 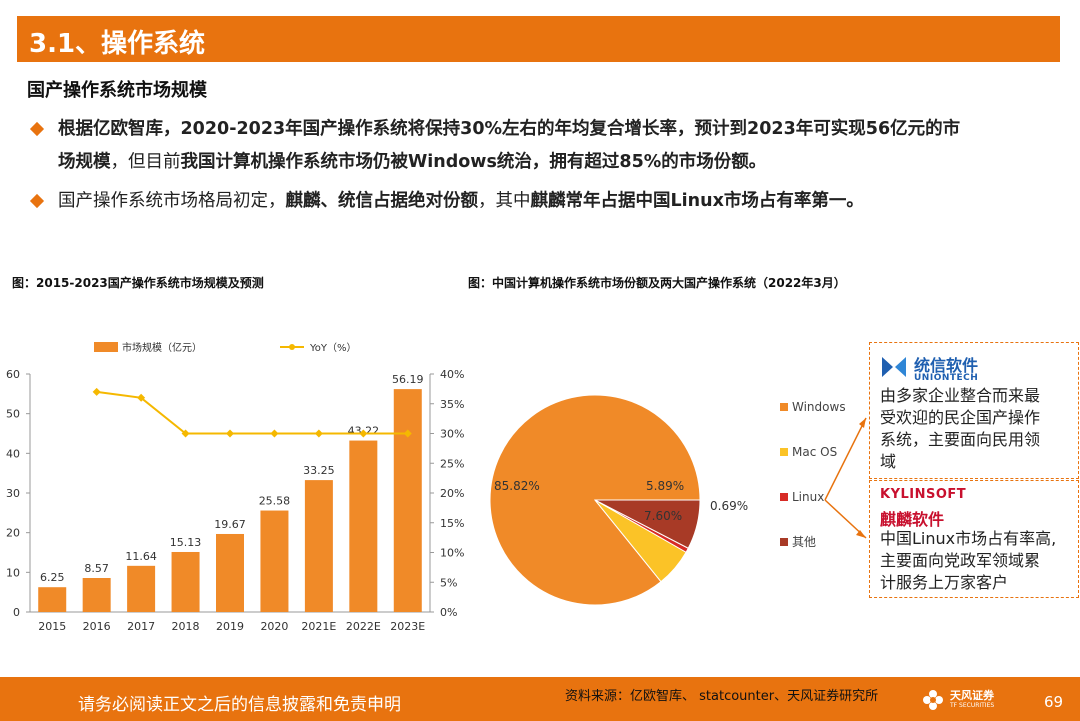 What do you see at coordinates (933, 700) in the screenshot?
I see `tf-flower-icon` at bounding box center [933, 700].